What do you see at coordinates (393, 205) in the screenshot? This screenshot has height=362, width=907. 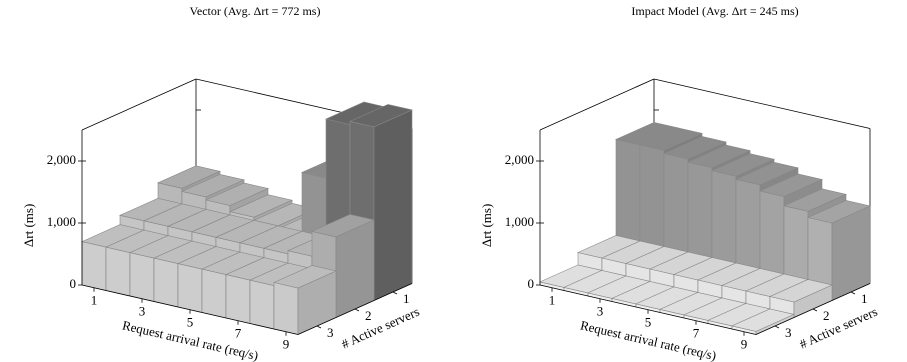 I see `bar-side` at bounding box center [393, 205].